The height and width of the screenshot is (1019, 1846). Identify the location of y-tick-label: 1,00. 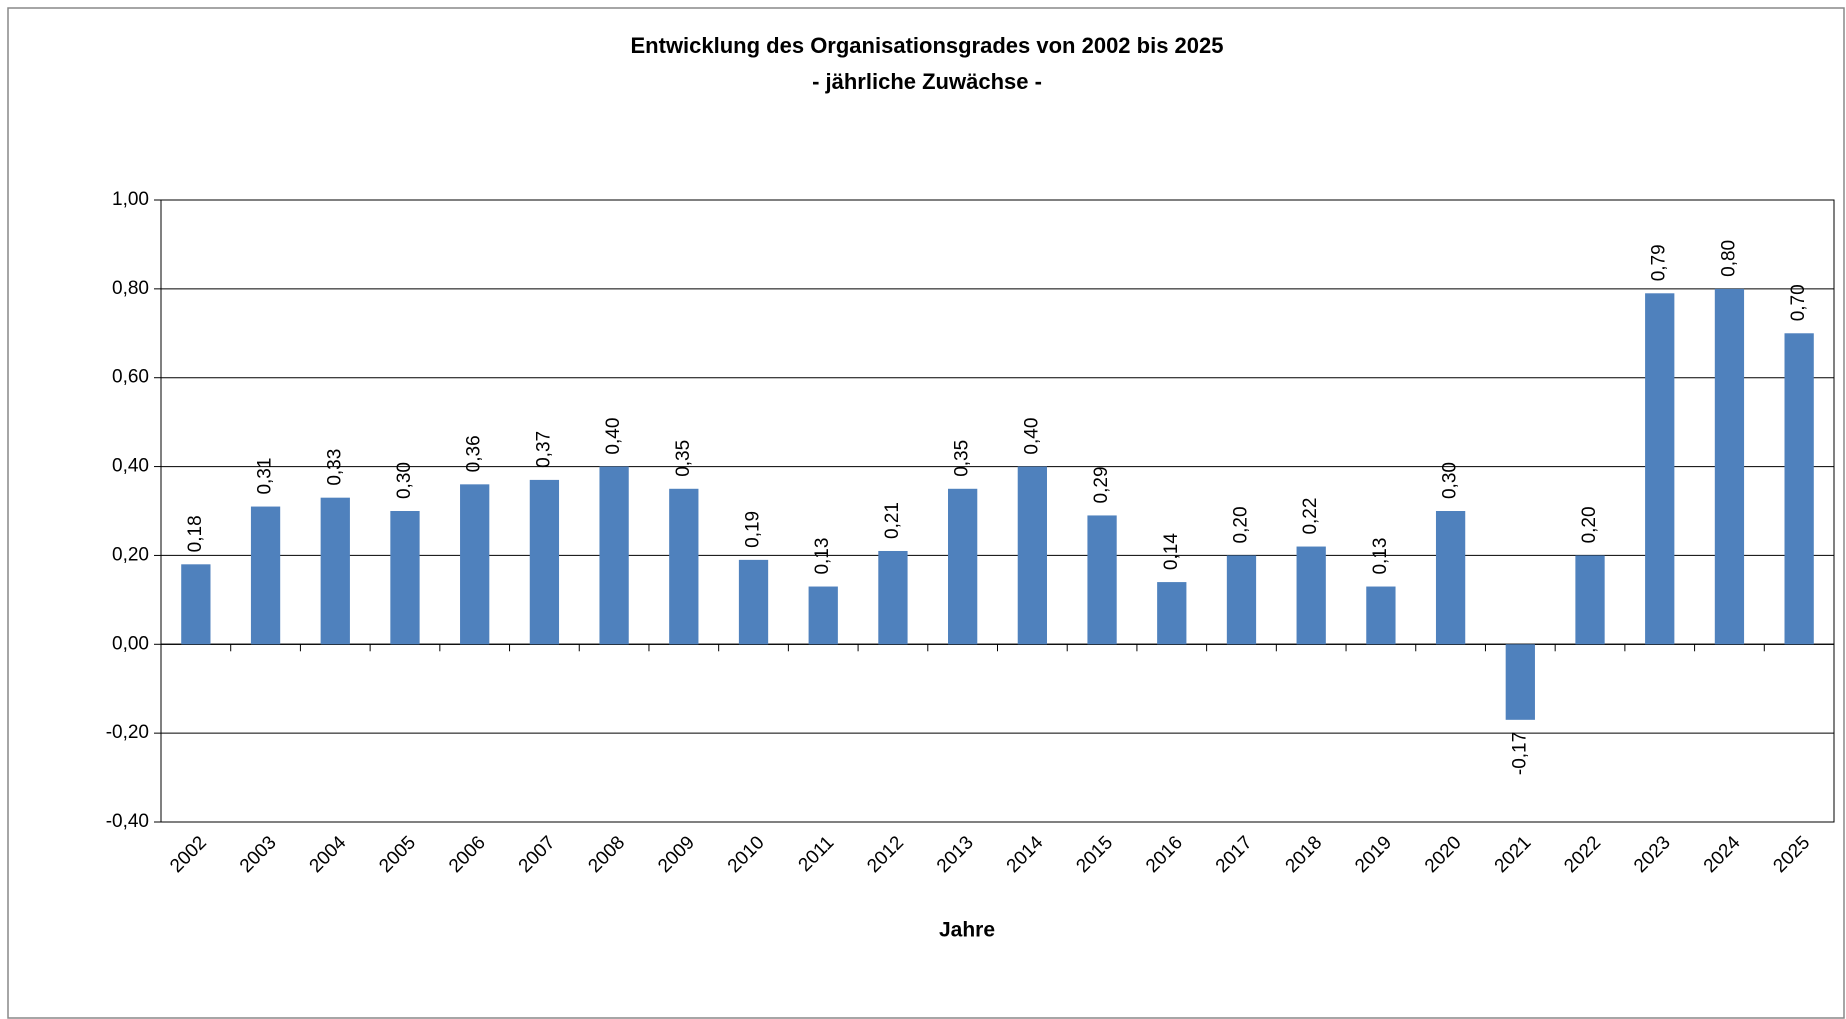
(130, 199).